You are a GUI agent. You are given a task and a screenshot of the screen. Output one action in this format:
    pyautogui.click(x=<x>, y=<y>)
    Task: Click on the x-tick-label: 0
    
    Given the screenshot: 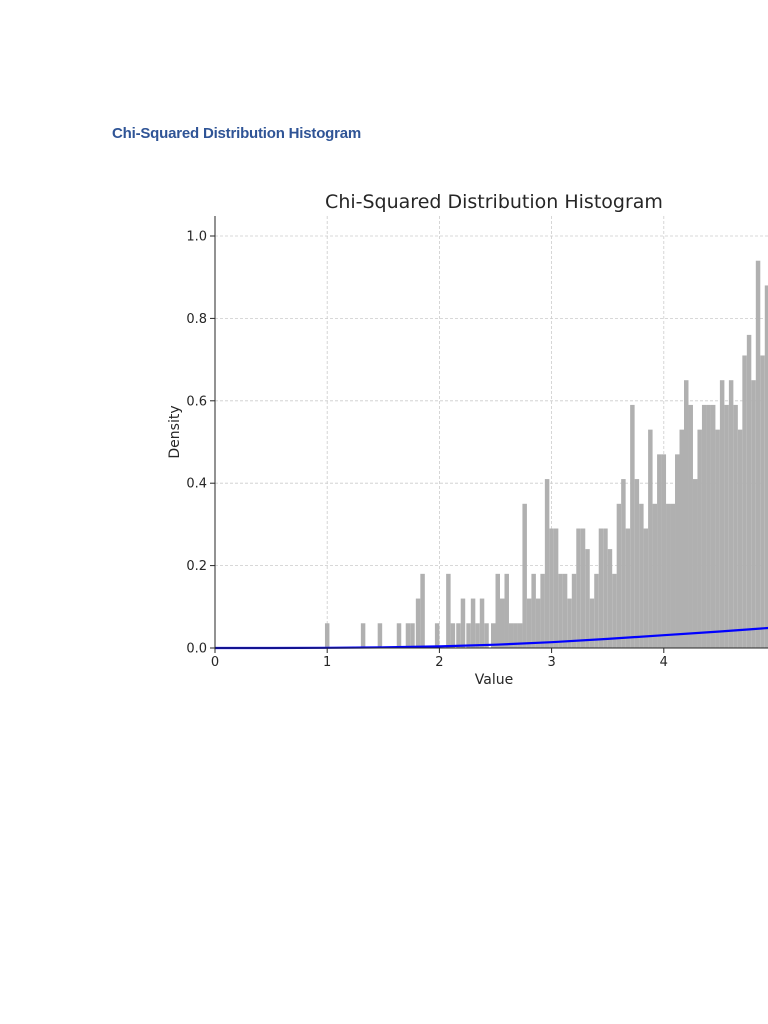 What is the action you would take?
    pyautogui.click(x=215, y=662)
    